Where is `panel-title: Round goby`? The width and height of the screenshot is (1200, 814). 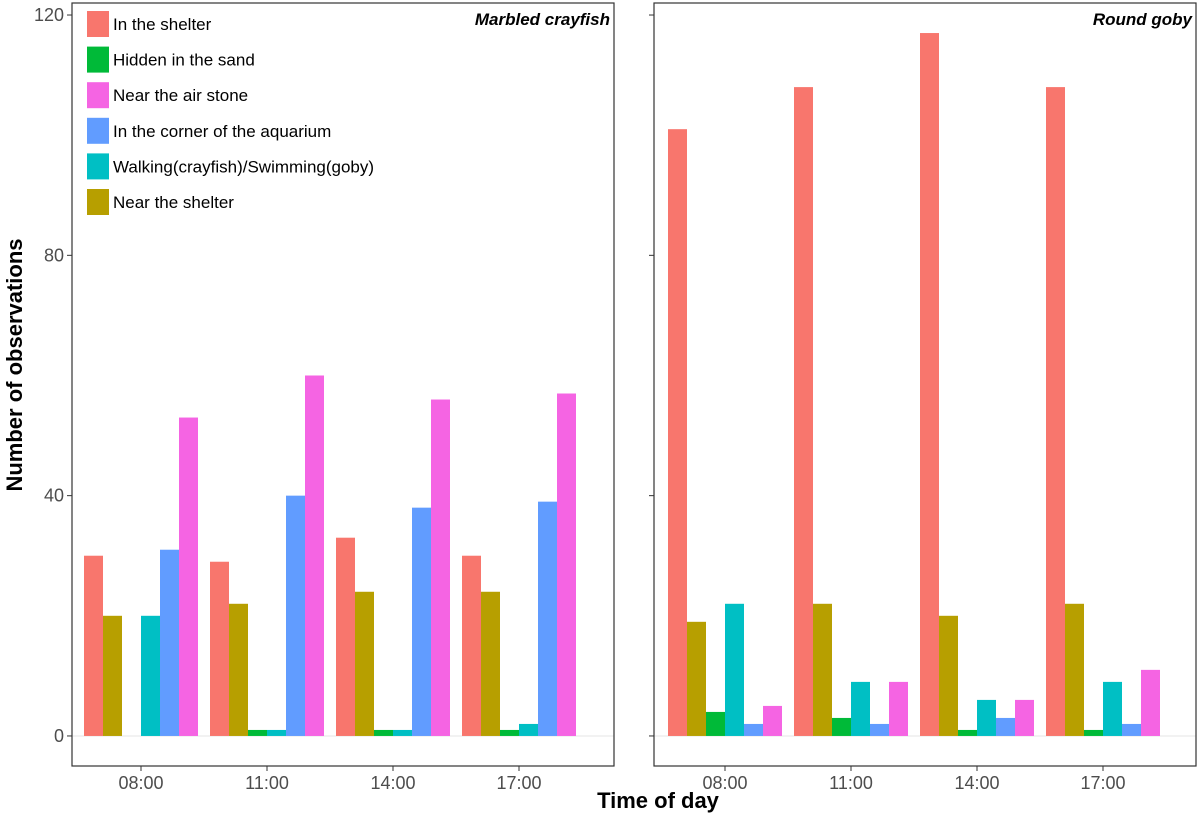 panel-title: Round goby is located at coordinates (1143, 19).